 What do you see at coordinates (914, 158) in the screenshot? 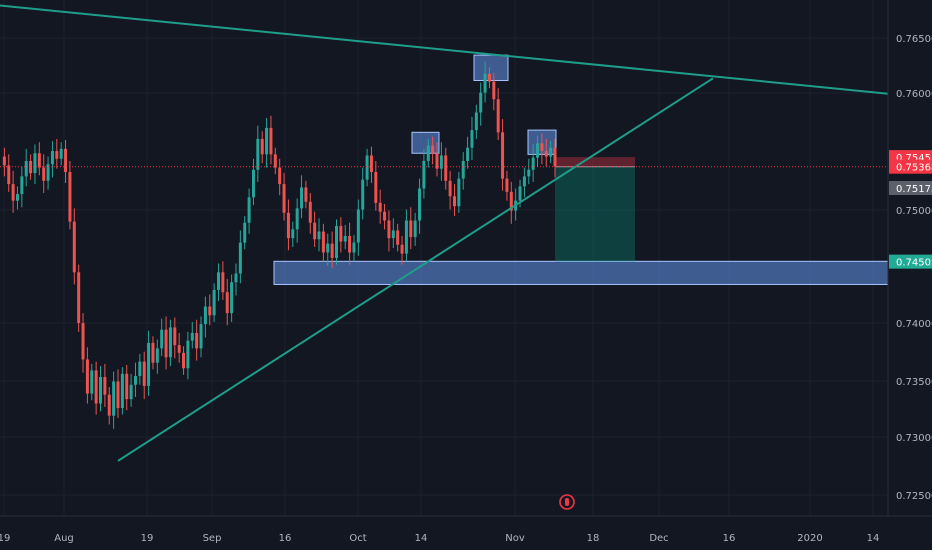
I see `price-badge-text: 0.75455` at bounding box center [914, 158].